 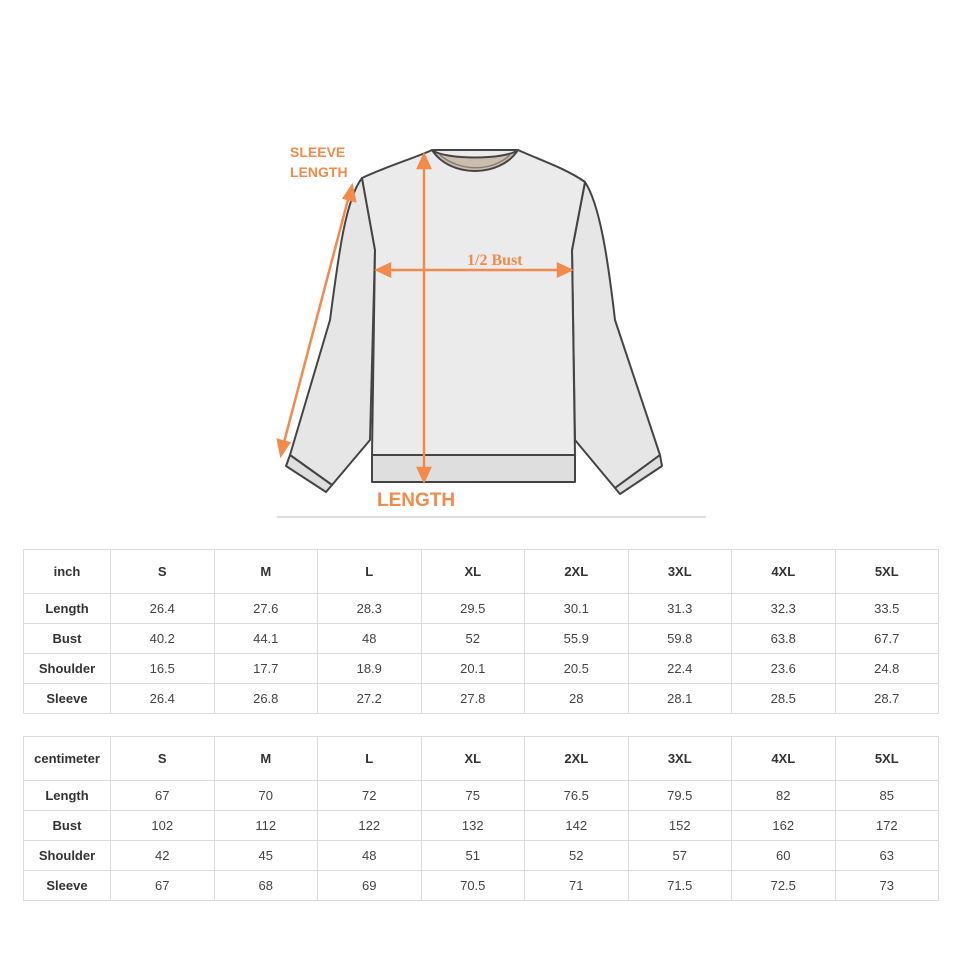 What do you see at coordinates (265, 825) in the screenshot?
I see `measurement-value: 112` at bounding box center [265, 825].